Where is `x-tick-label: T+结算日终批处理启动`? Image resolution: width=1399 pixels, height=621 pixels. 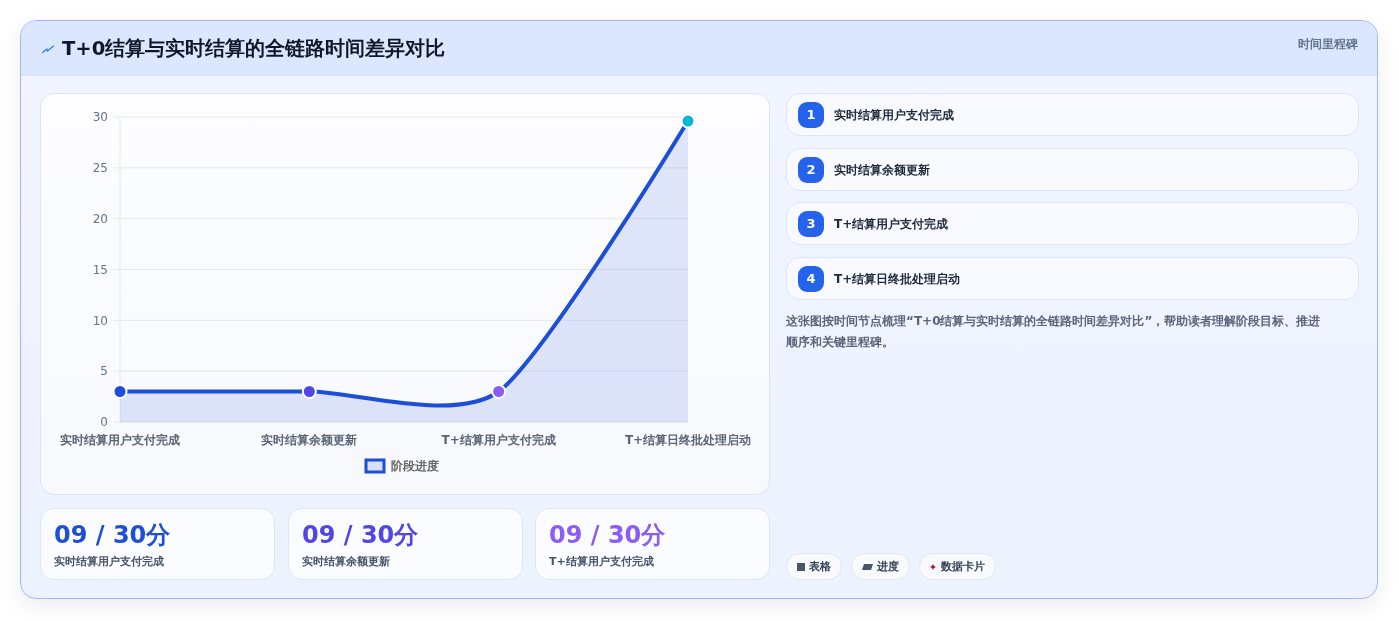
x-tick-label: T+结算日终批处理启动 is located at coordinates (688, 440).